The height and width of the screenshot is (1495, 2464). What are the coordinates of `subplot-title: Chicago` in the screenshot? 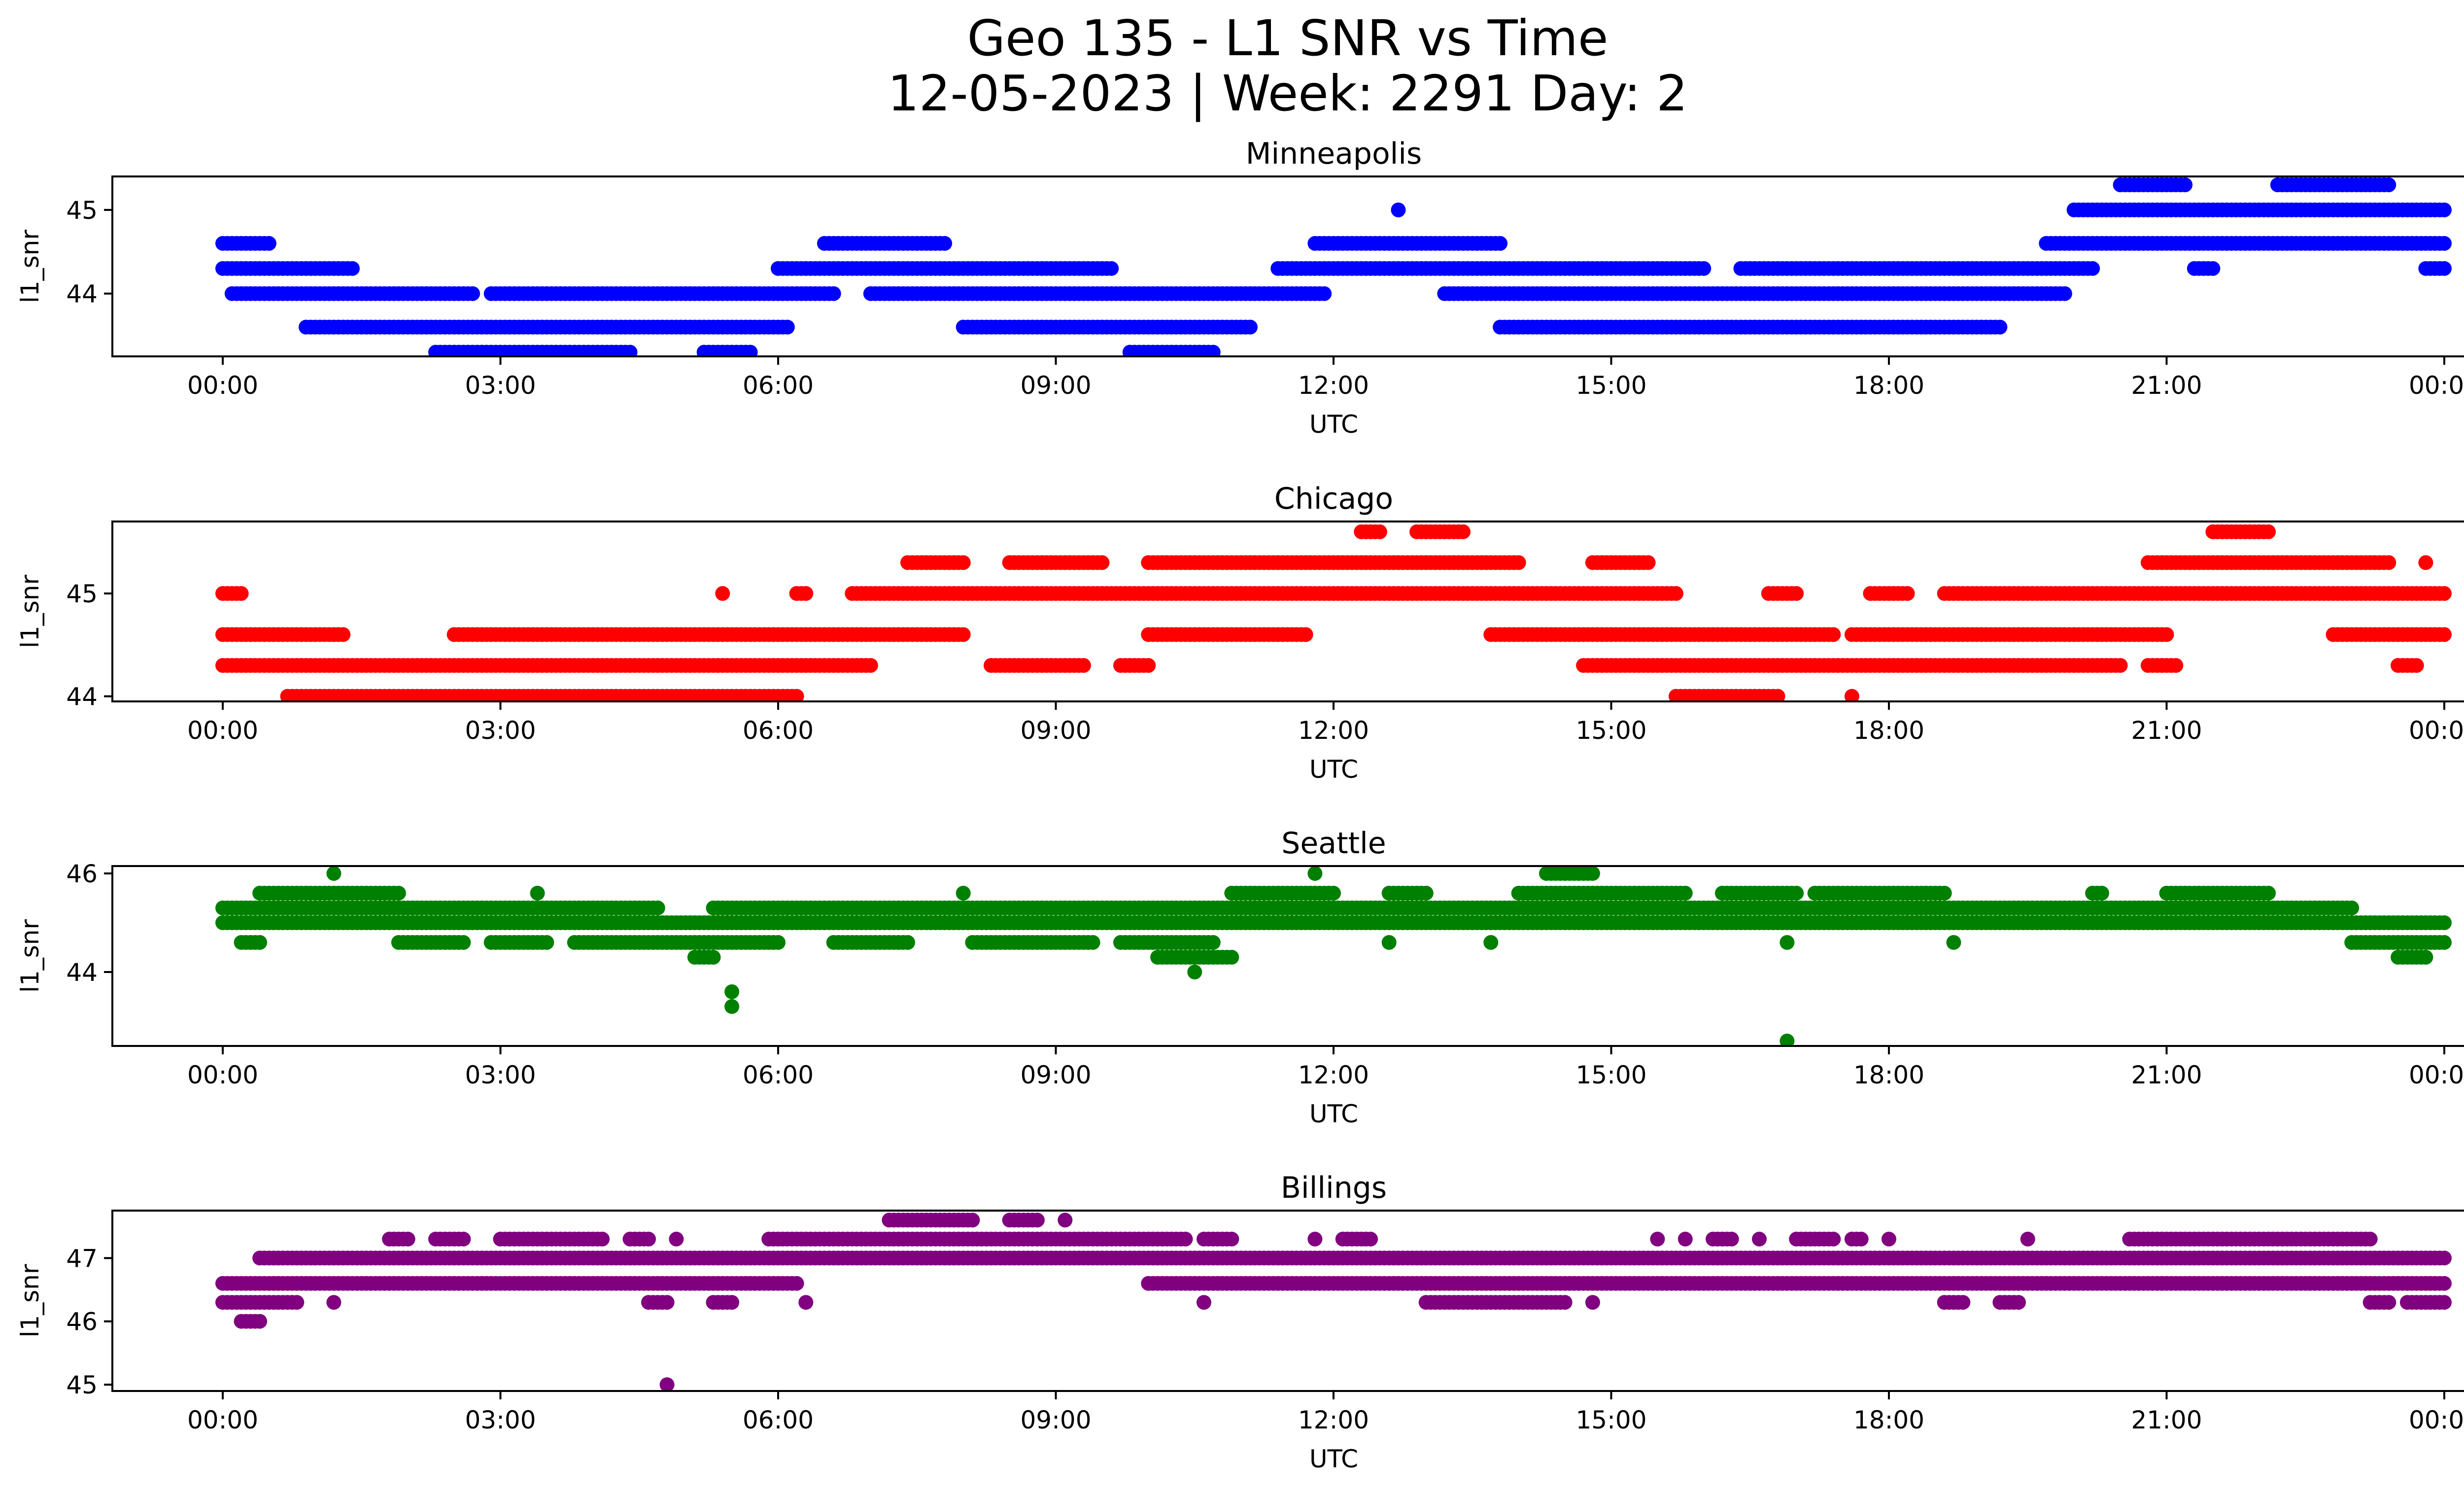 It's located at (1333, 499).